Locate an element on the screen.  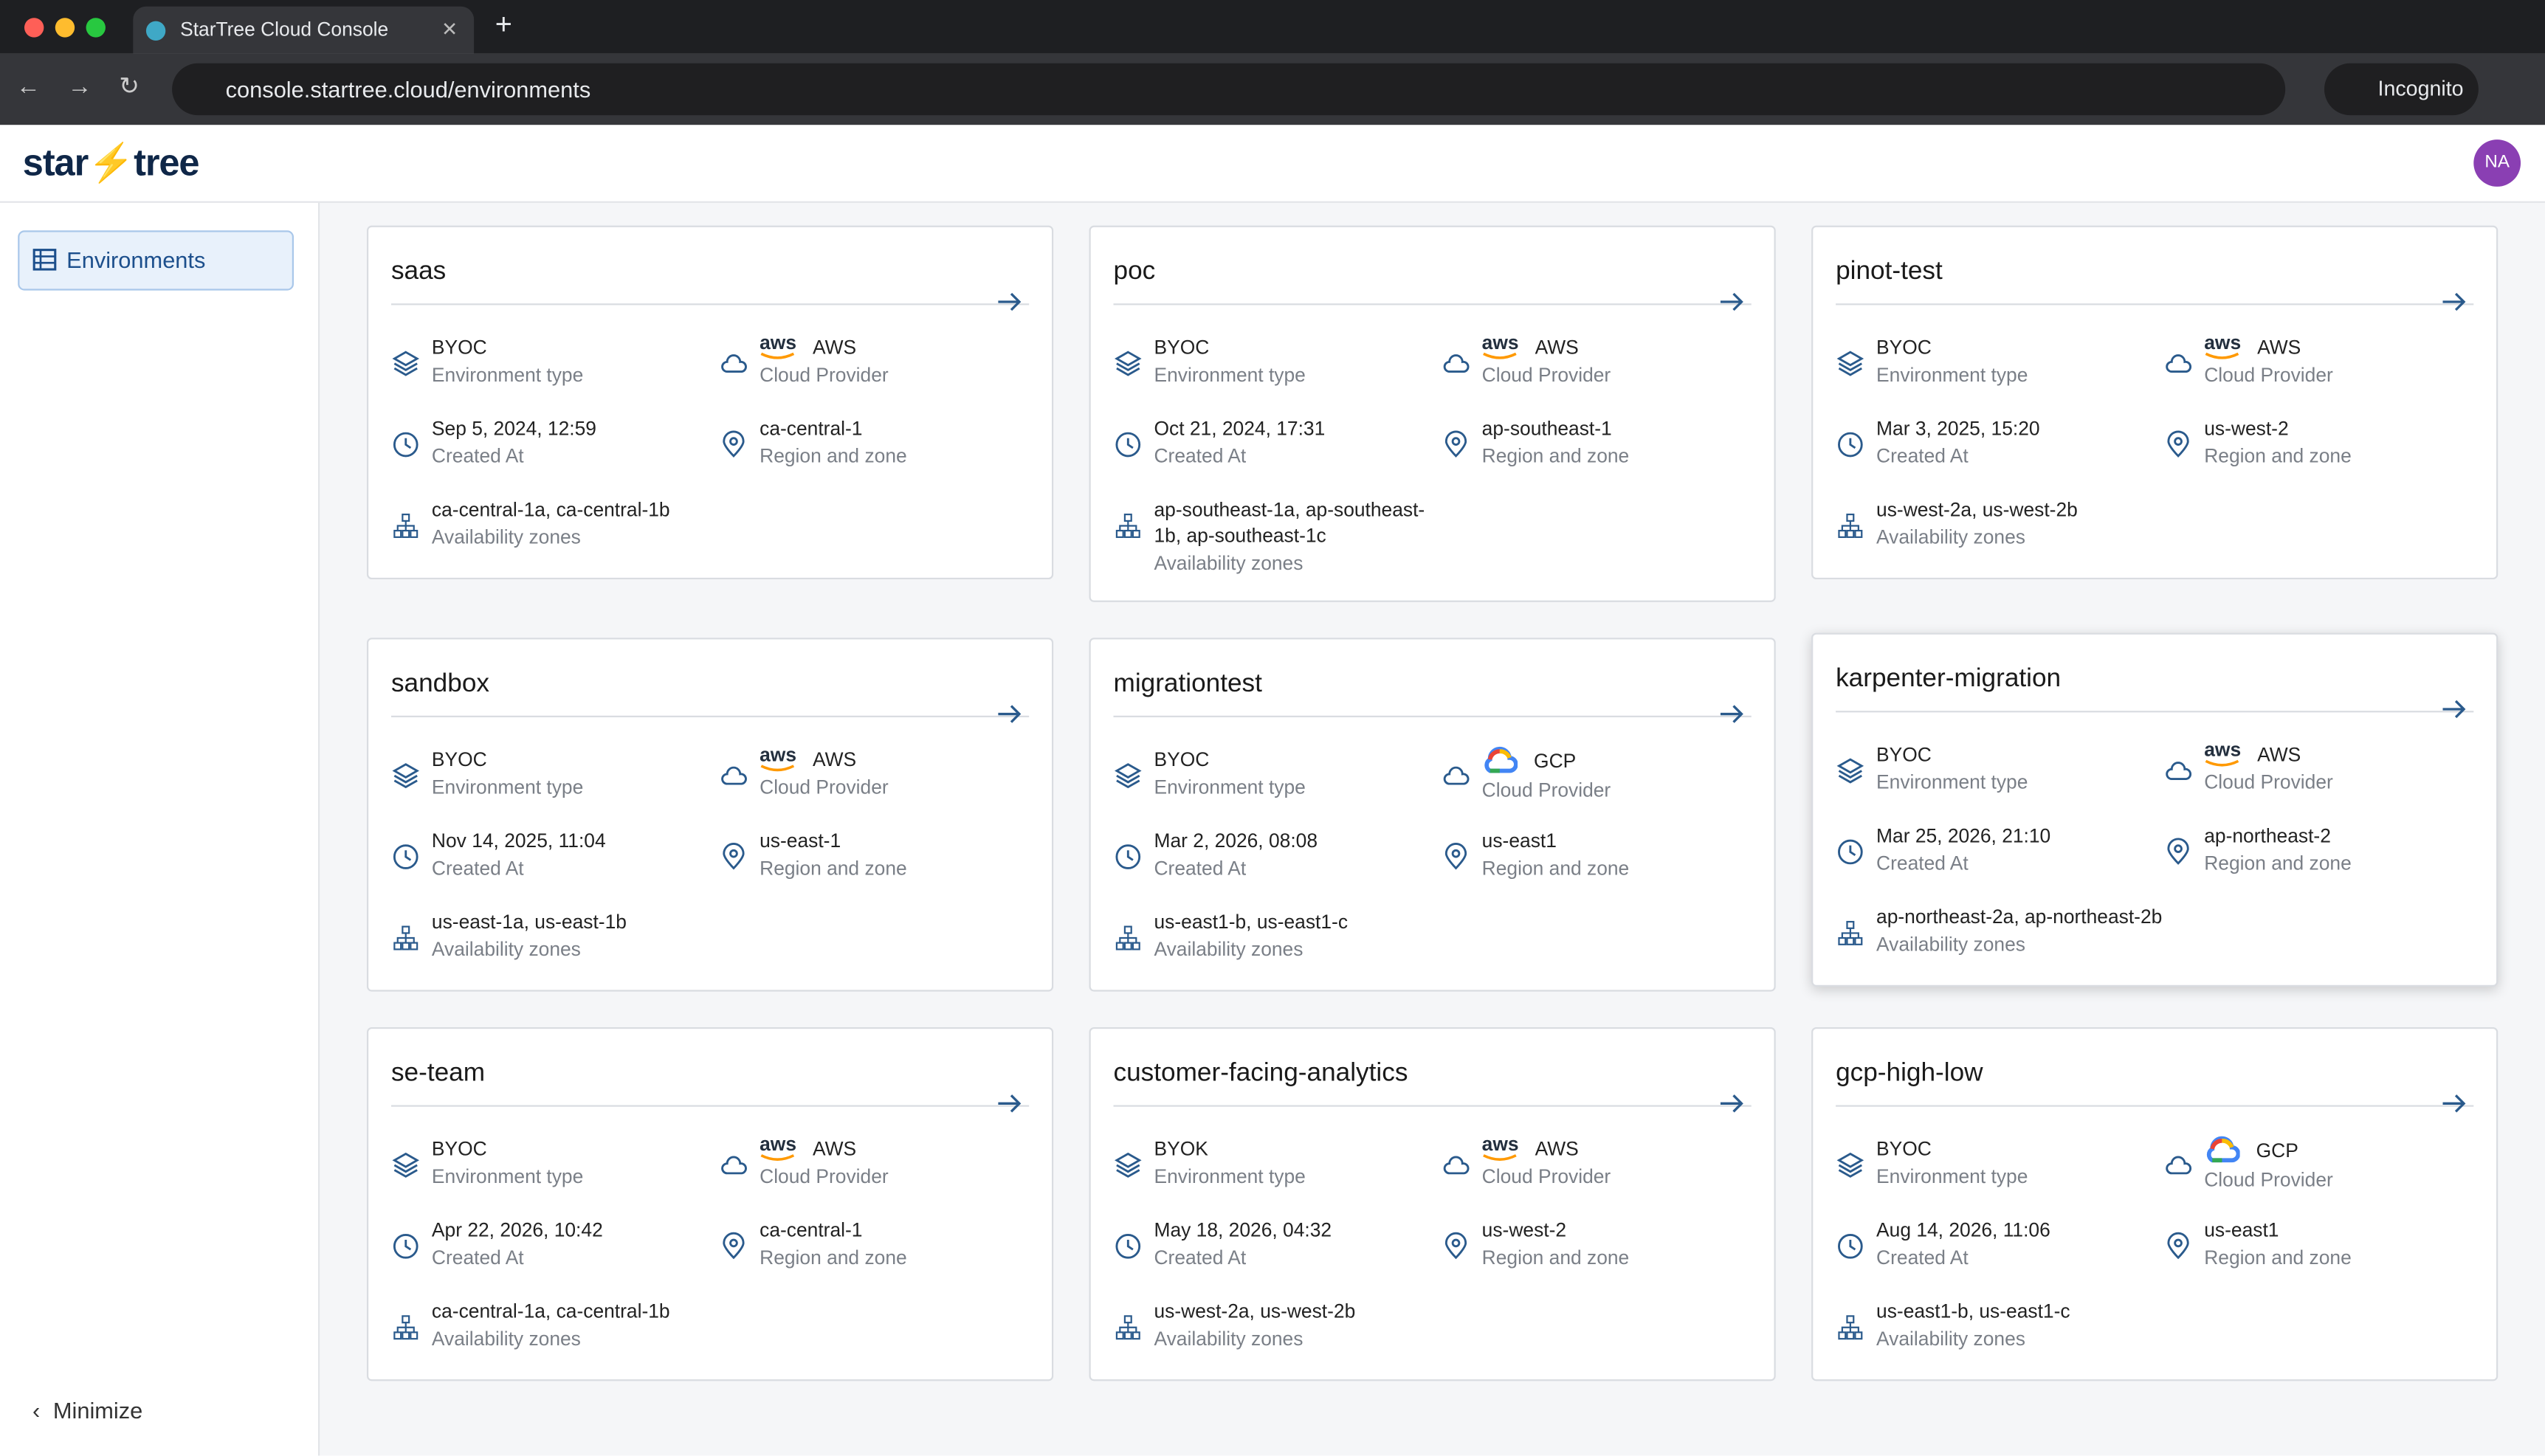
arrow-icon is located at coordinates (1731, 714).